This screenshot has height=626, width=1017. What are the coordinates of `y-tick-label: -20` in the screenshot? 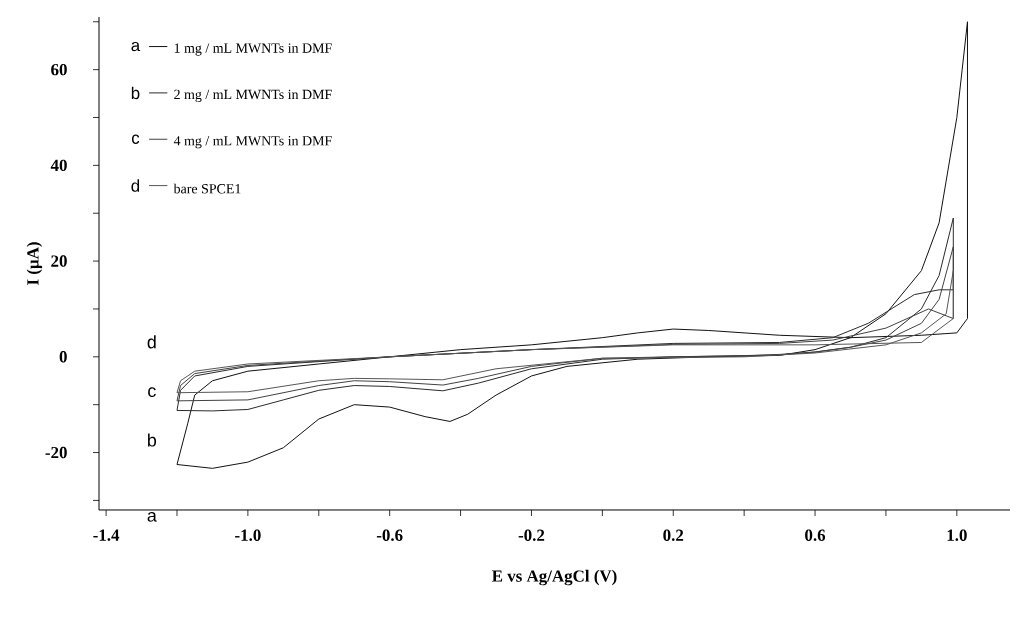 It's located at (56, 452).